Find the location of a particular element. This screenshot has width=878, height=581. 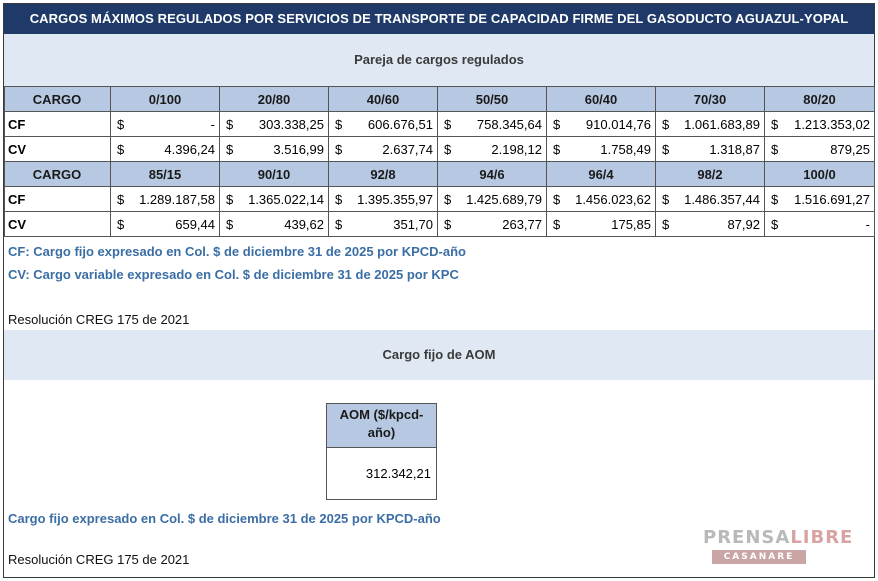

cell-value: 439,62 is located at coordinates (304, 224).